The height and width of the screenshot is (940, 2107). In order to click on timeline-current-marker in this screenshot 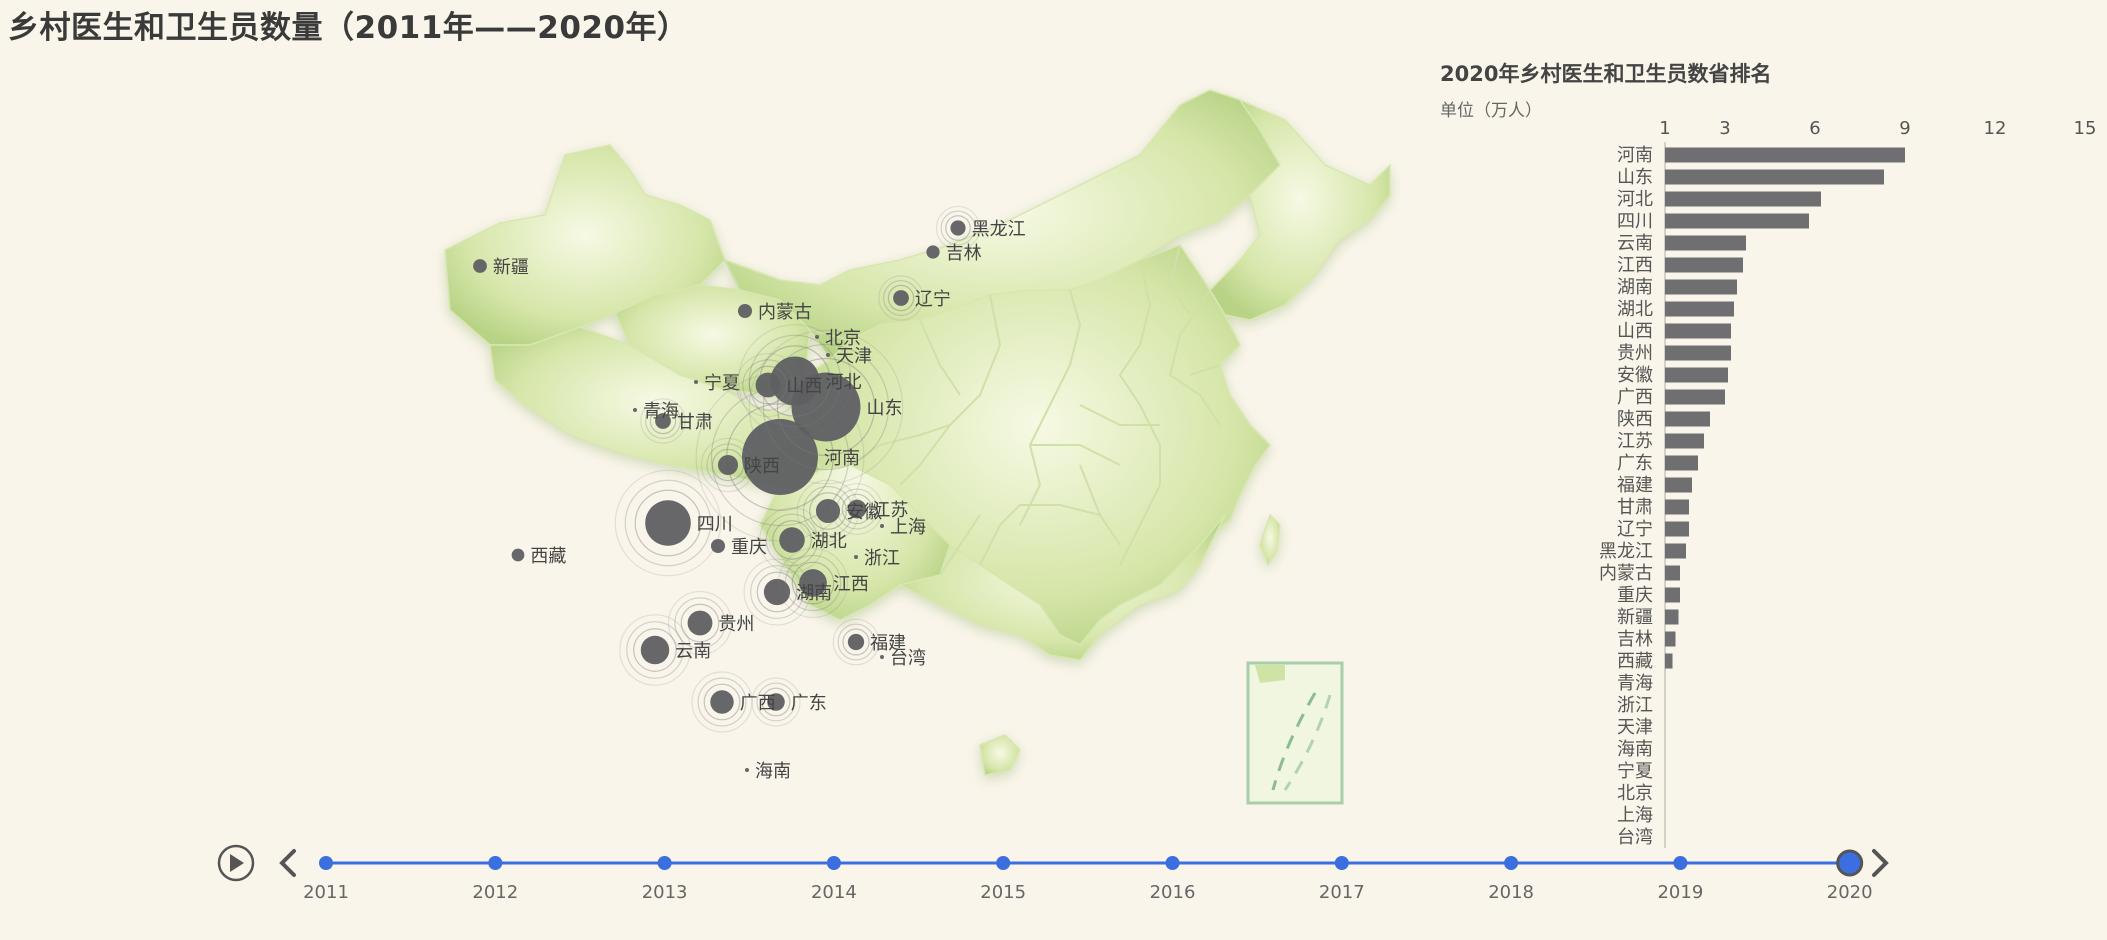, I will do `click(1850, 863)`.